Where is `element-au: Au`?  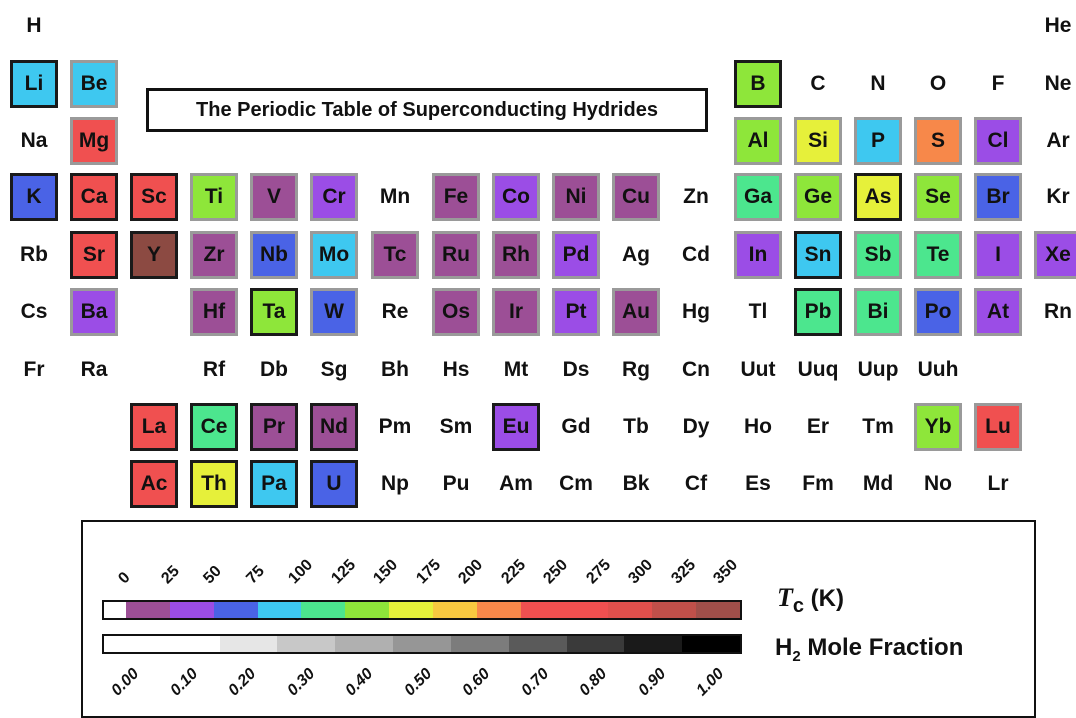 element-au: Au is located at coordinates (636, 312).